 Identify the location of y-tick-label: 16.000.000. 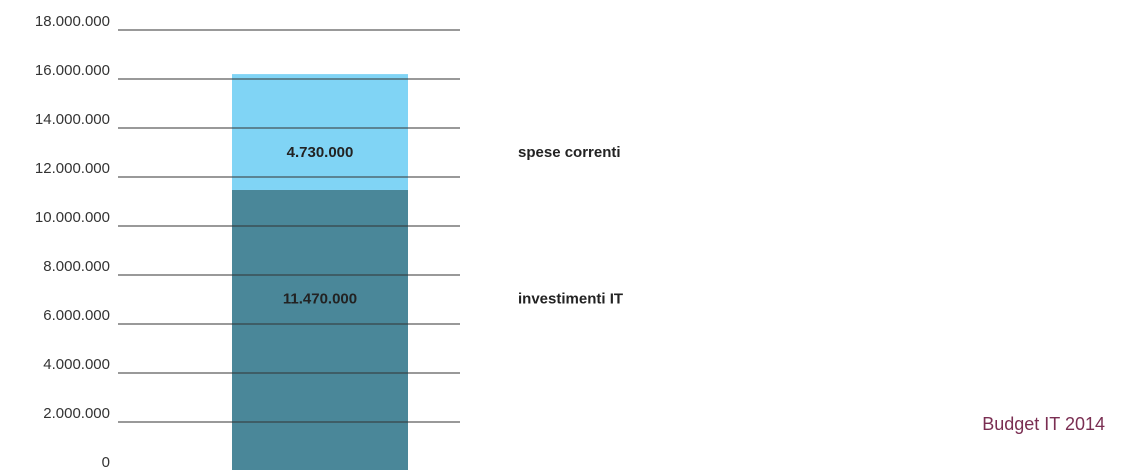
(72, 70).